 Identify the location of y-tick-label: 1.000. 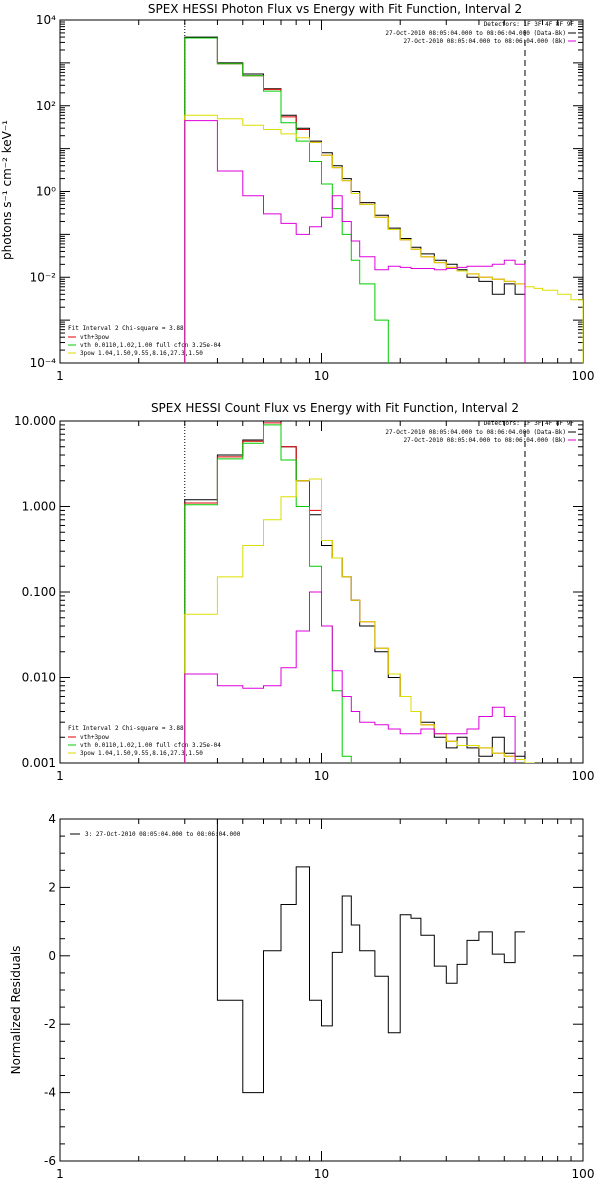
(39, 507).